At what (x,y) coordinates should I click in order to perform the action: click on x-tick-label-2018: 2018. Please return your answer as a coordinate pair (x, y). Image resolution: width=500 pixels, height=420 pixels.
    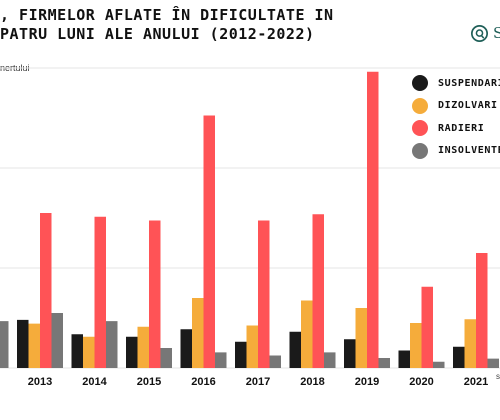
    Looking at the image, I should click on (312, 382).